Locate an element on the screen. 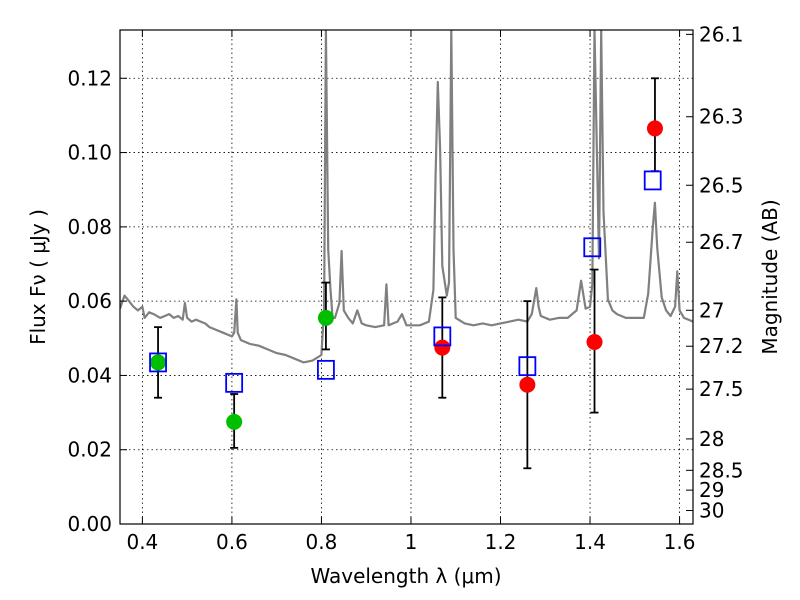 The height and width of the screenshot is (600, 800). y-tick-label: 0.06 is located at coordinates (89, 301).